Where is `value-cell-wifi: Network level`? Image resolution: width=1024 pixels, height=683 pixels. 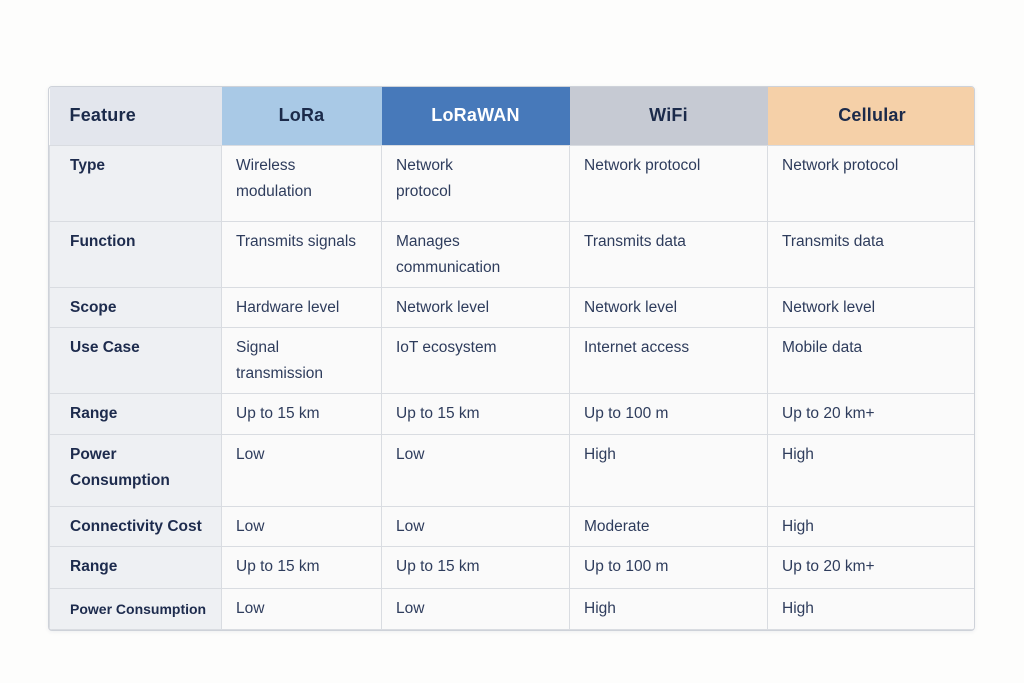
value-cell-wifi: Network level is located at coordinates (668, 307).